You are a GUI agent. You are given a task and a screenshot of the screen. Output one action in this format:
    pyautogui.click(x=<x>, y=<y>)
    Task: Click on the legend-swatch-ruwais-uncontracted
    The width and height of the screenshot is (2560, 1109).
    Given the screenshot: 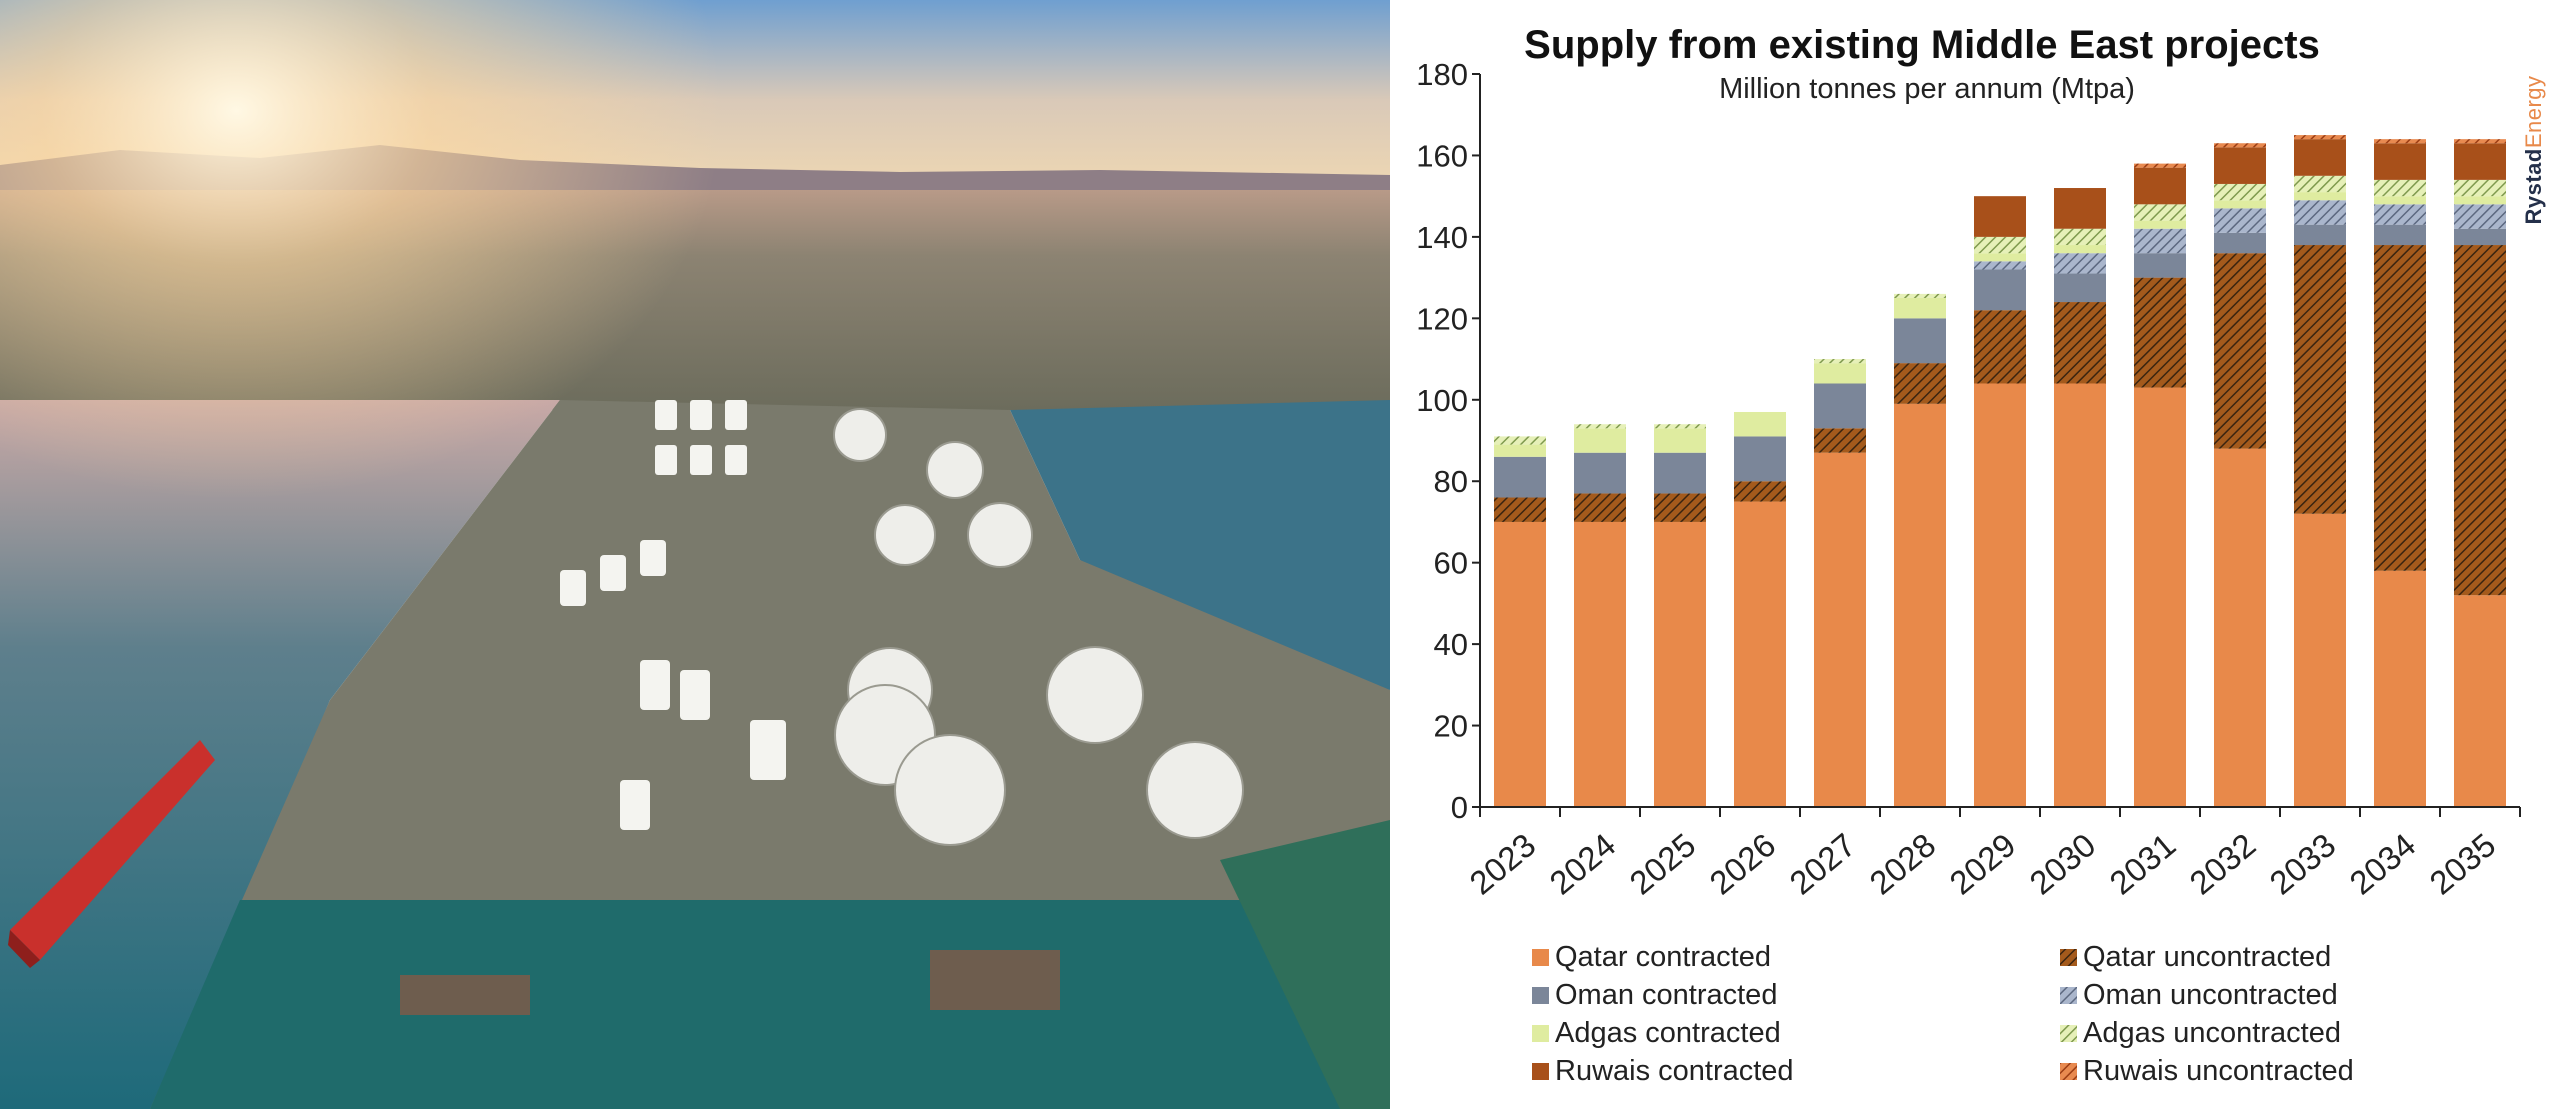 What is the action you would take?
    pyautogui.click(x=2068, y=1071)
    